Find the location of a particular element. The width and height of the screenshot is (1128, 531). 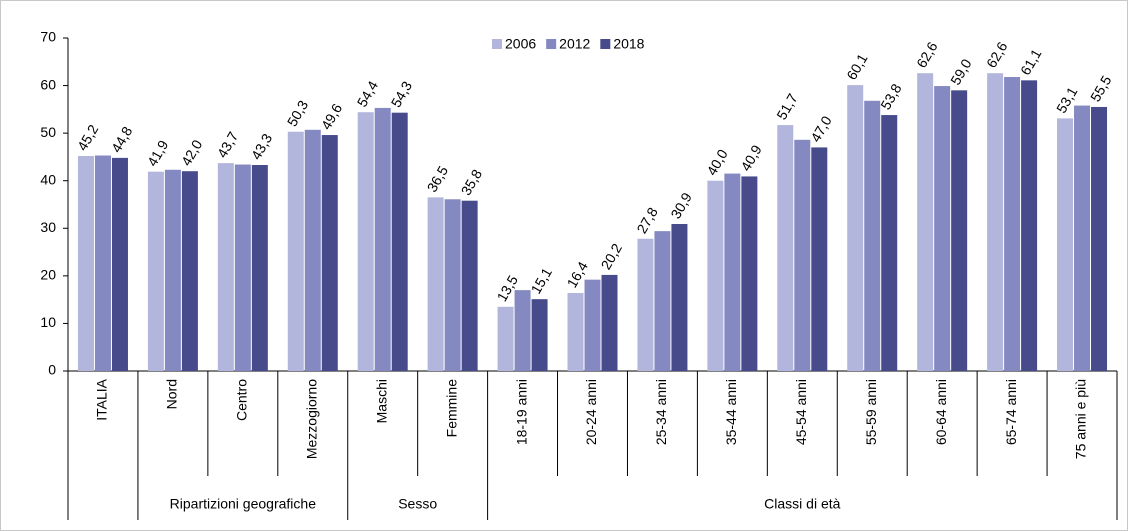

y-tick-label: 40 is located at coordinates (48, 179).